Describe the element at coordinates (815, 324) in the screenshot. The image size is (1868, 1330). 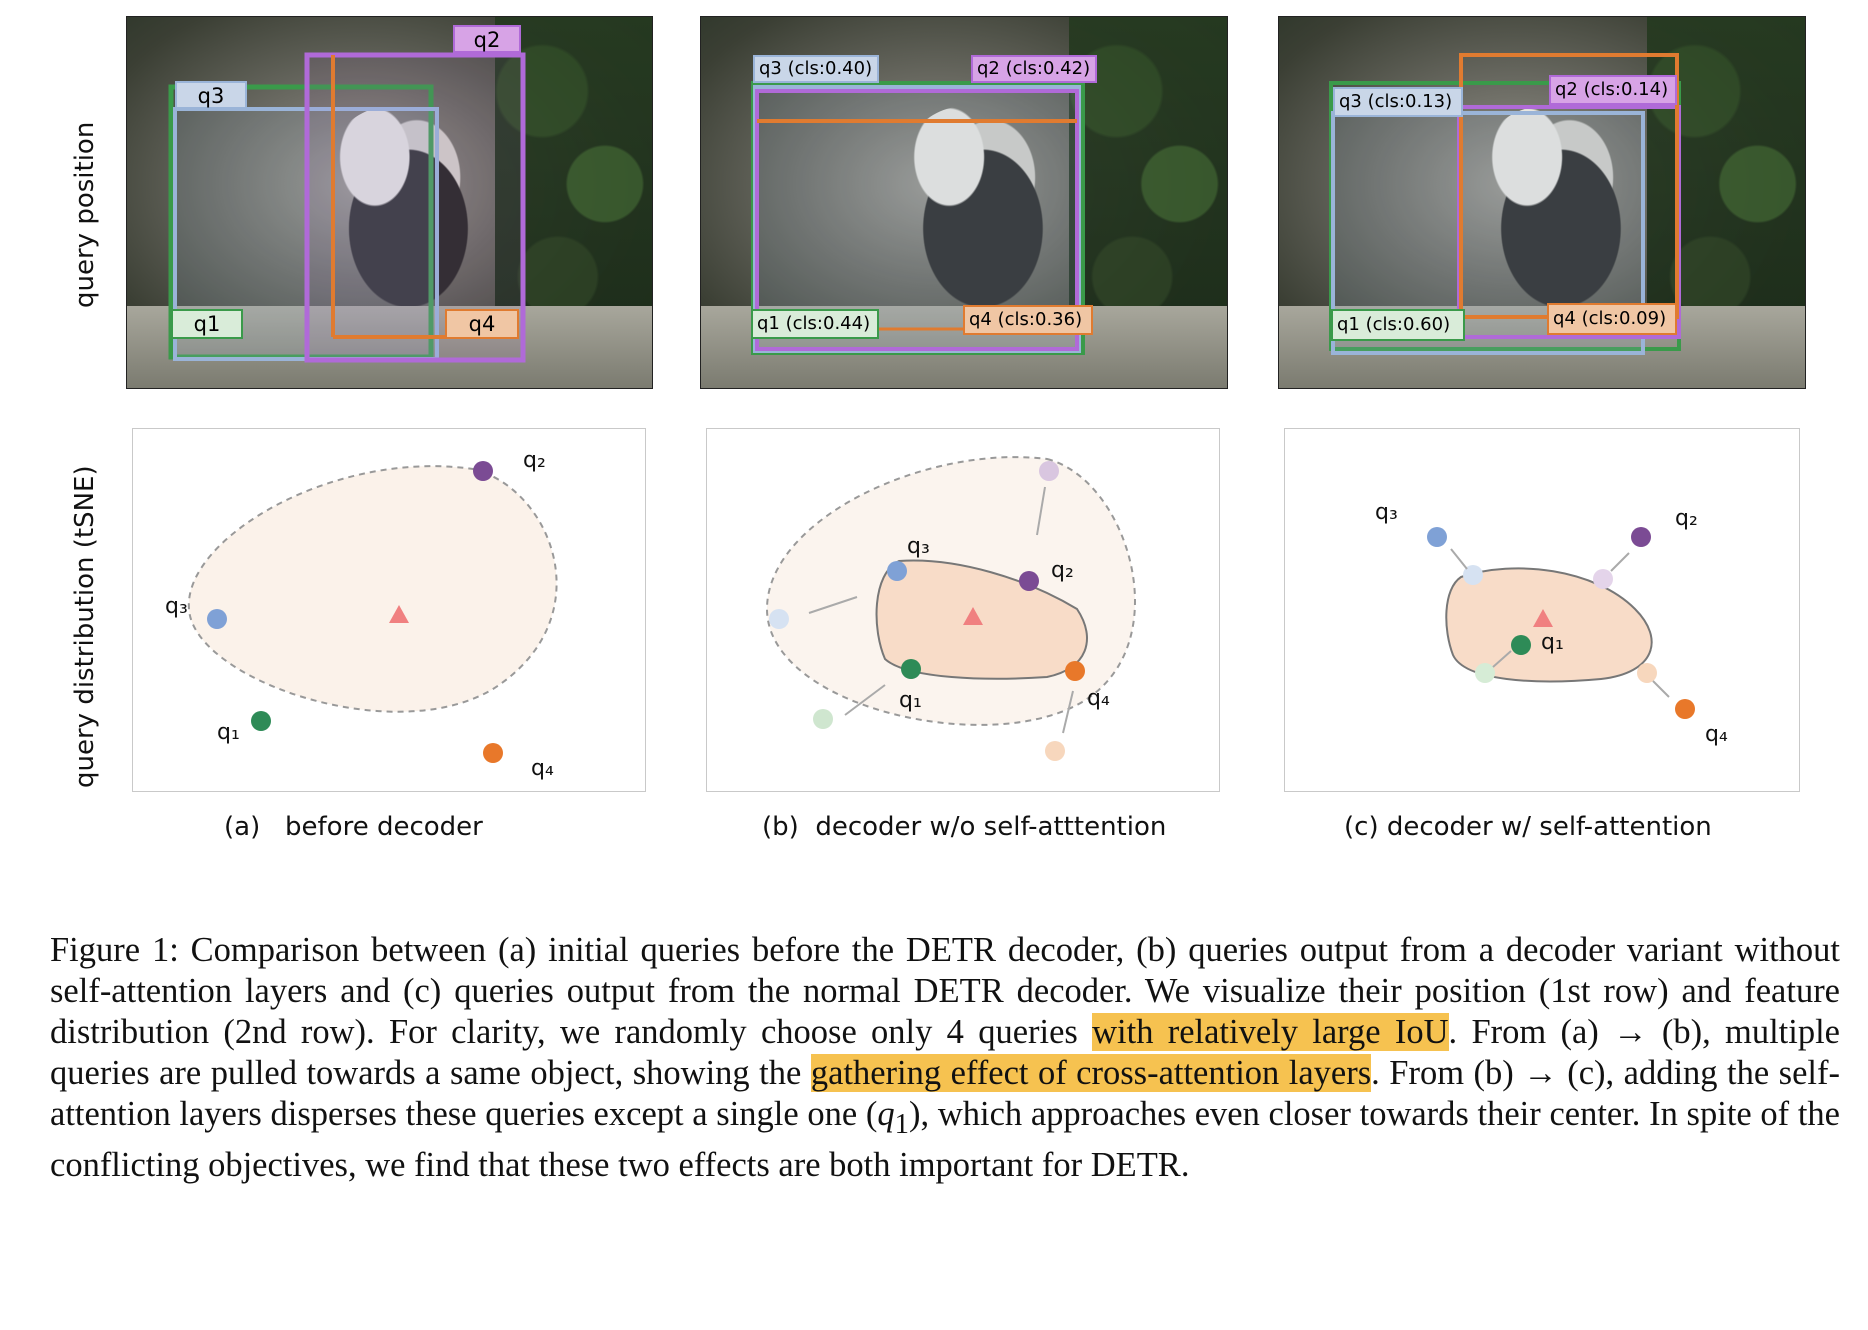
I see `box-label-q1-b: q1 (cls:0.44)` at that location.